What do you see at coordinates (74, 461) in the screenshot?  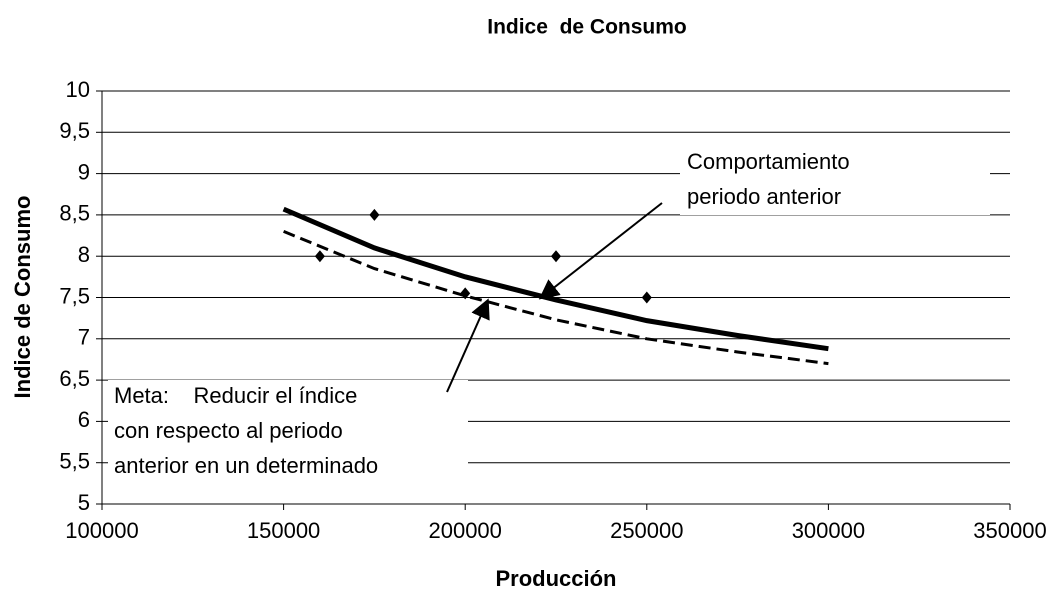 I see `y-tick-label: 5,5` at bounding box center [74, 461].